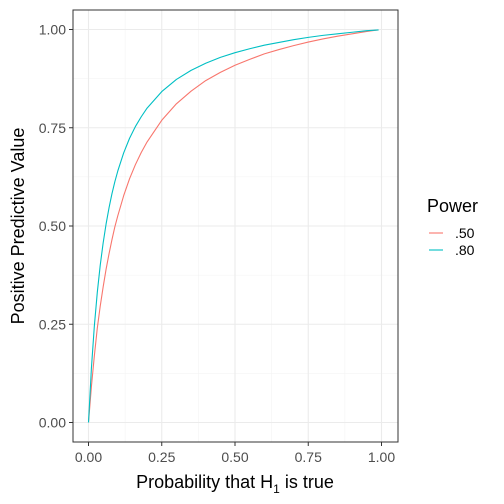 The image size is (504, 504). I want to click on legend-label-p50: .50, so click(465, 233).